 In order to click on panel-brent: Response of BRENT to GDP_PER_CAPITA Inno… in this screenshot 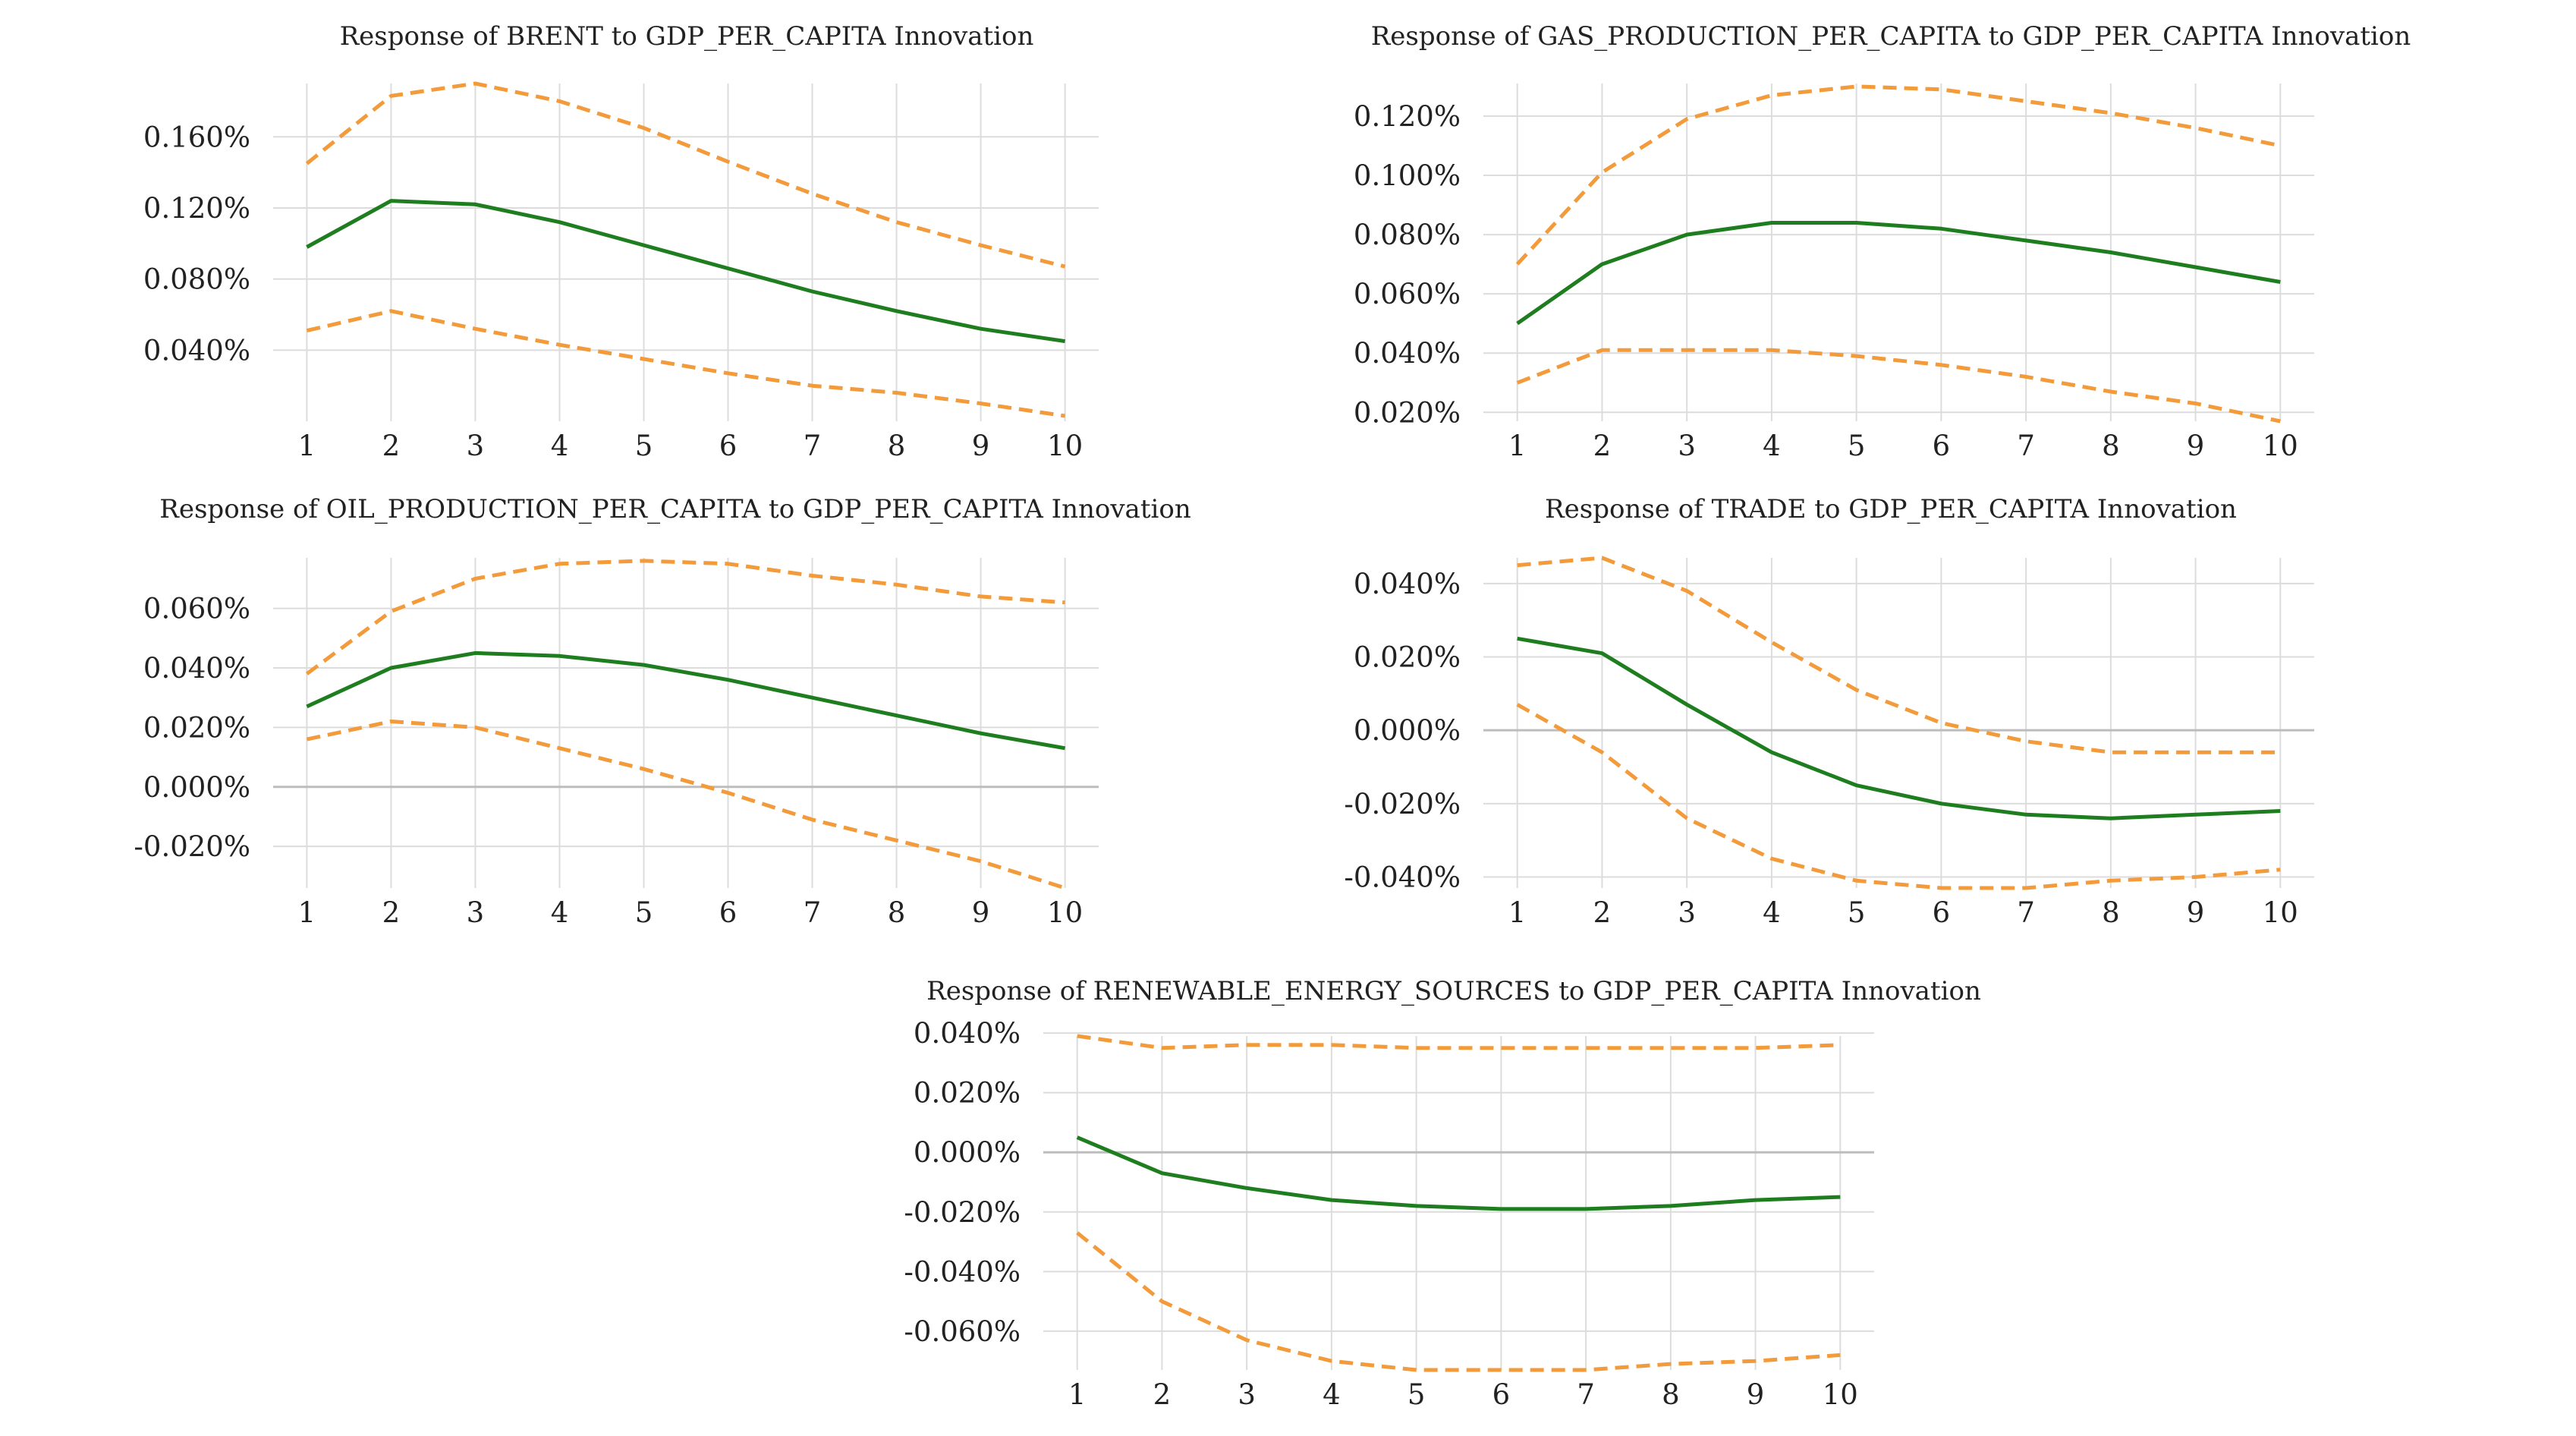, I will do `click(621, 242)`.